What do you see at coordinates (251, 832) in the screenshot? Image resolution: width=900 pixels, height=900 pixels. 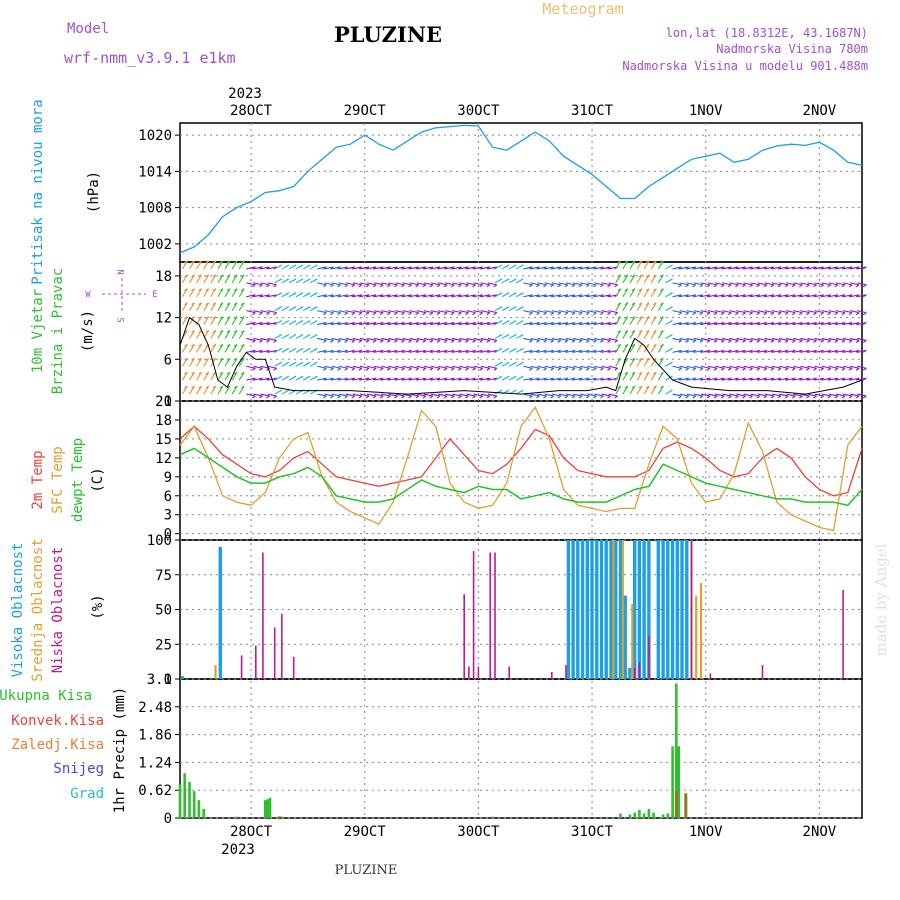 I see `bottom-day-label: 28OCT` at bounding box center [251, 832].